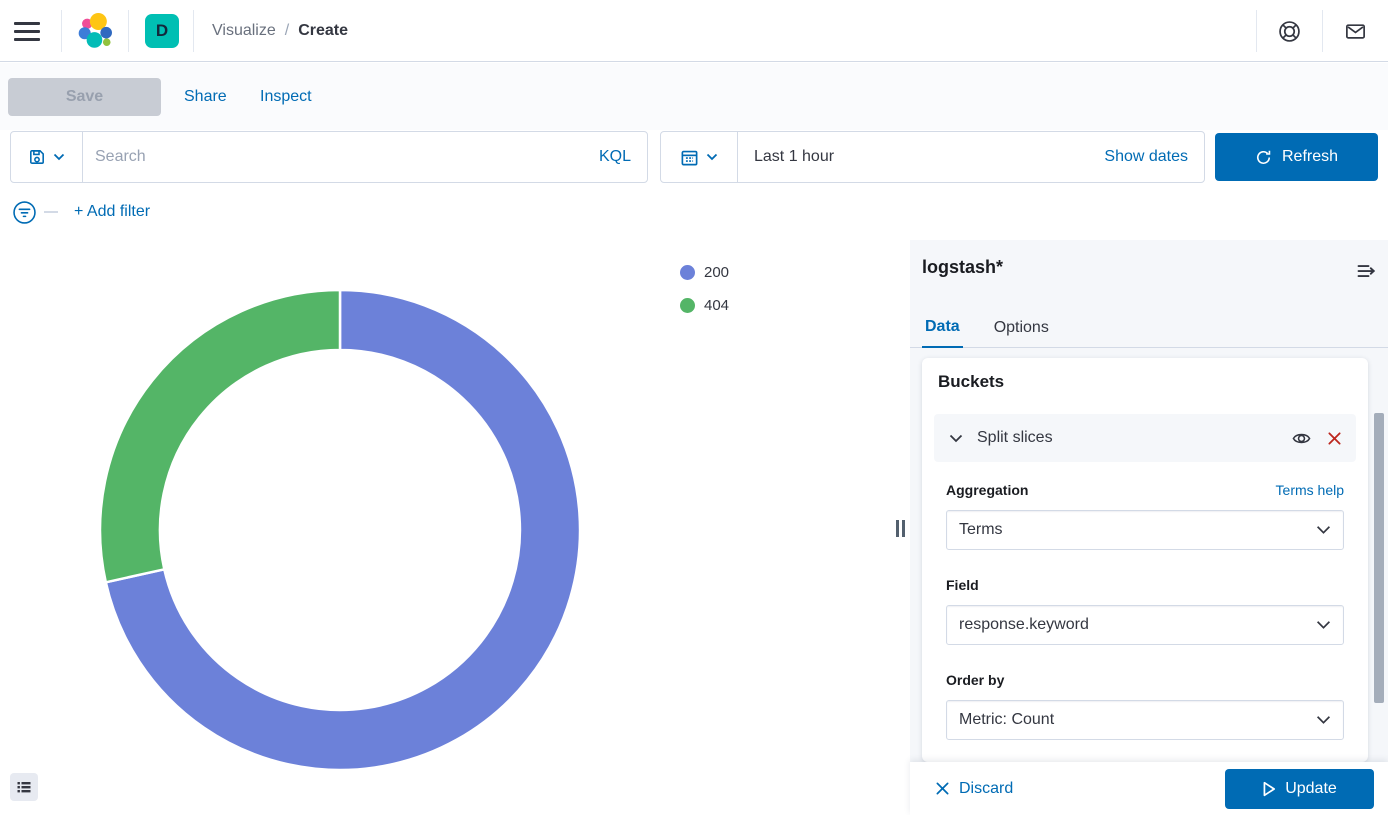 The image size is (1388, 815). What do you see at coordinates (717, 272) in the screenshot?
I see `legend-label: 200` at bounding box center [717, 272].